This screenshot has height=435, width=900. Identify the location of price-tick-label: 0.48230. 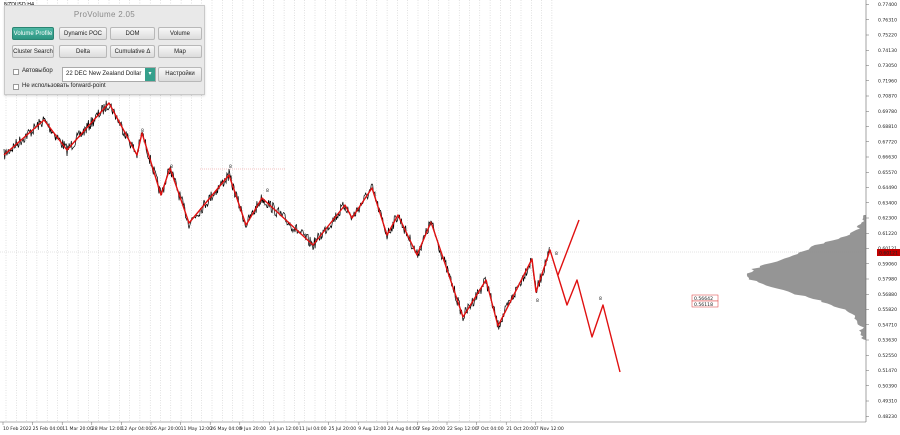
(887, 417).